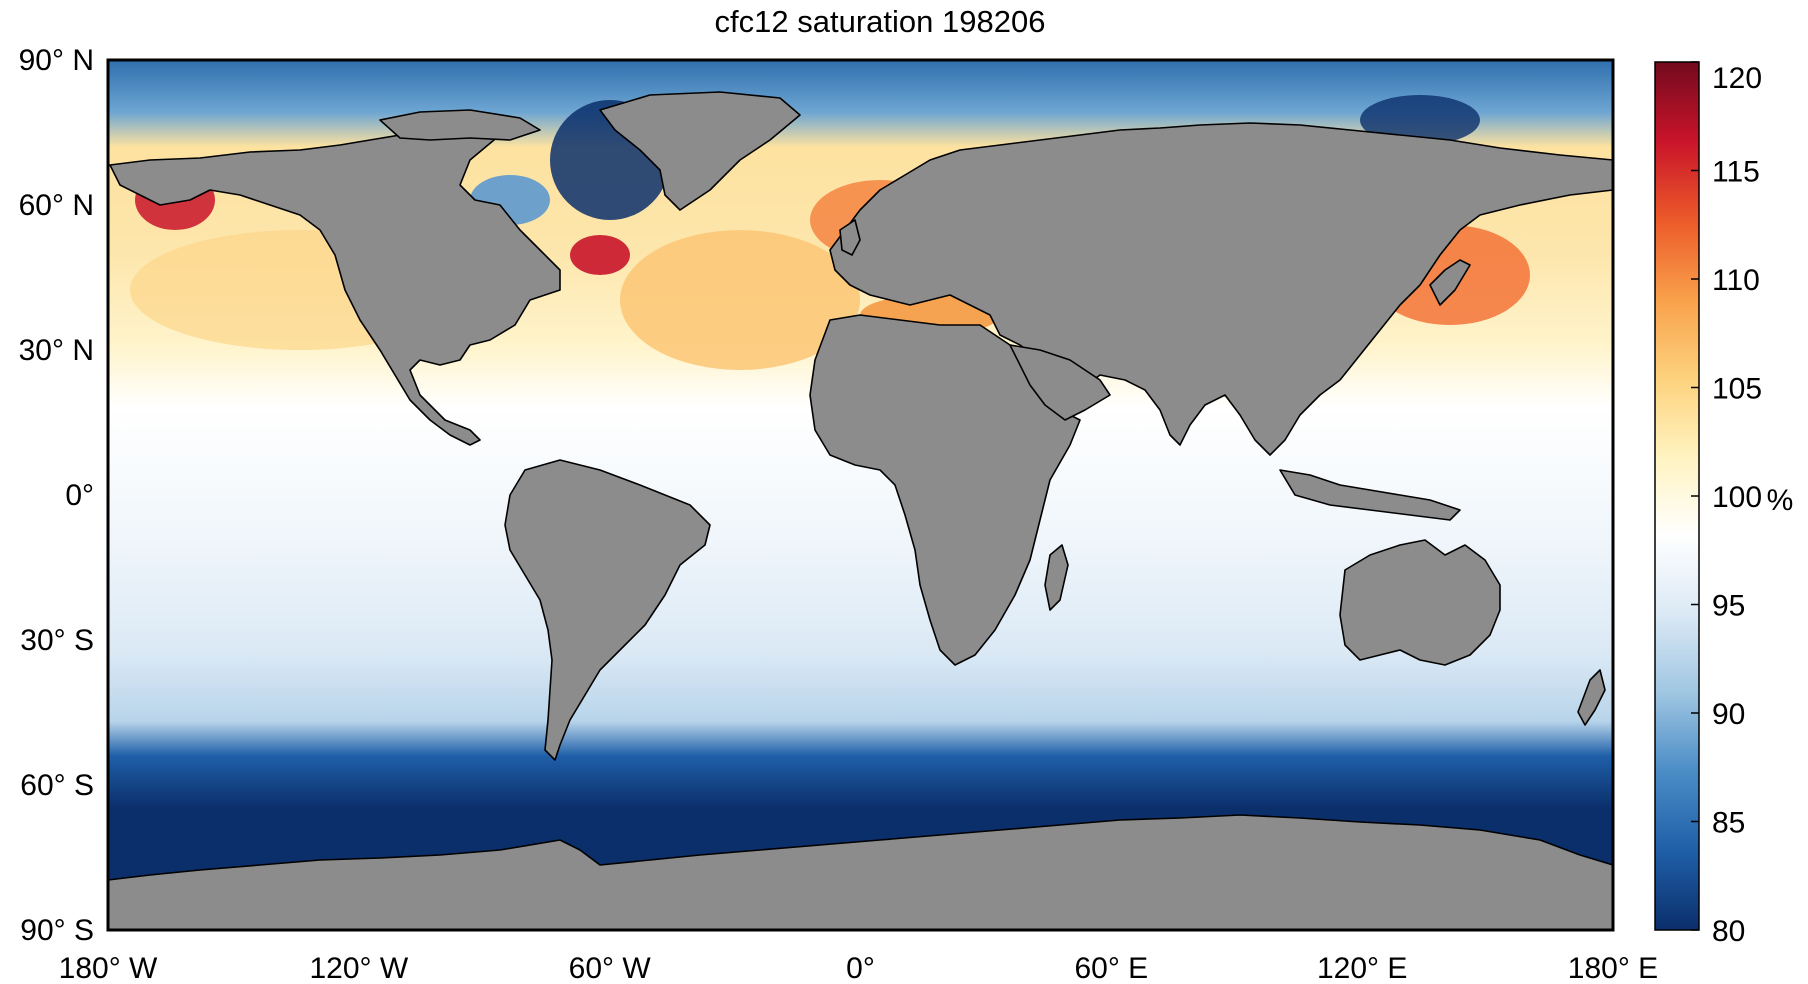  What do you see at coordinates (56, 60) in the screenshot?
I see `y-tick-label: 90° N` at bounding box center [56, 60].